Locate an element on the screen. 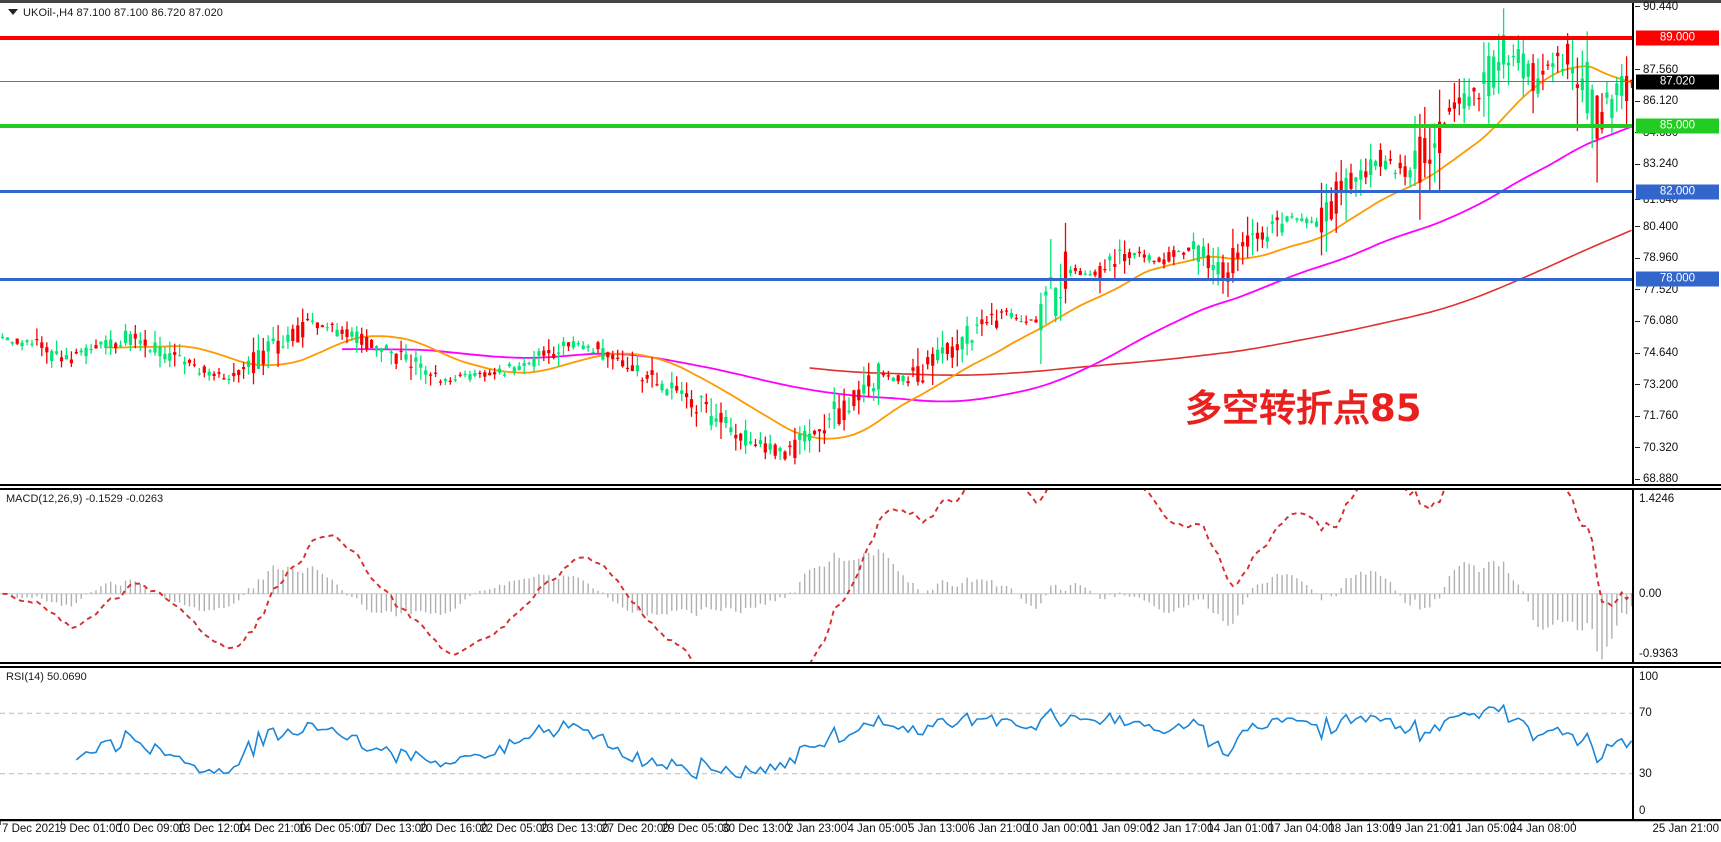 The height and width of the screenshot is (842, 1721). time-axis-label: 13 Dec 12:00 is located at coordinates (212, 829).